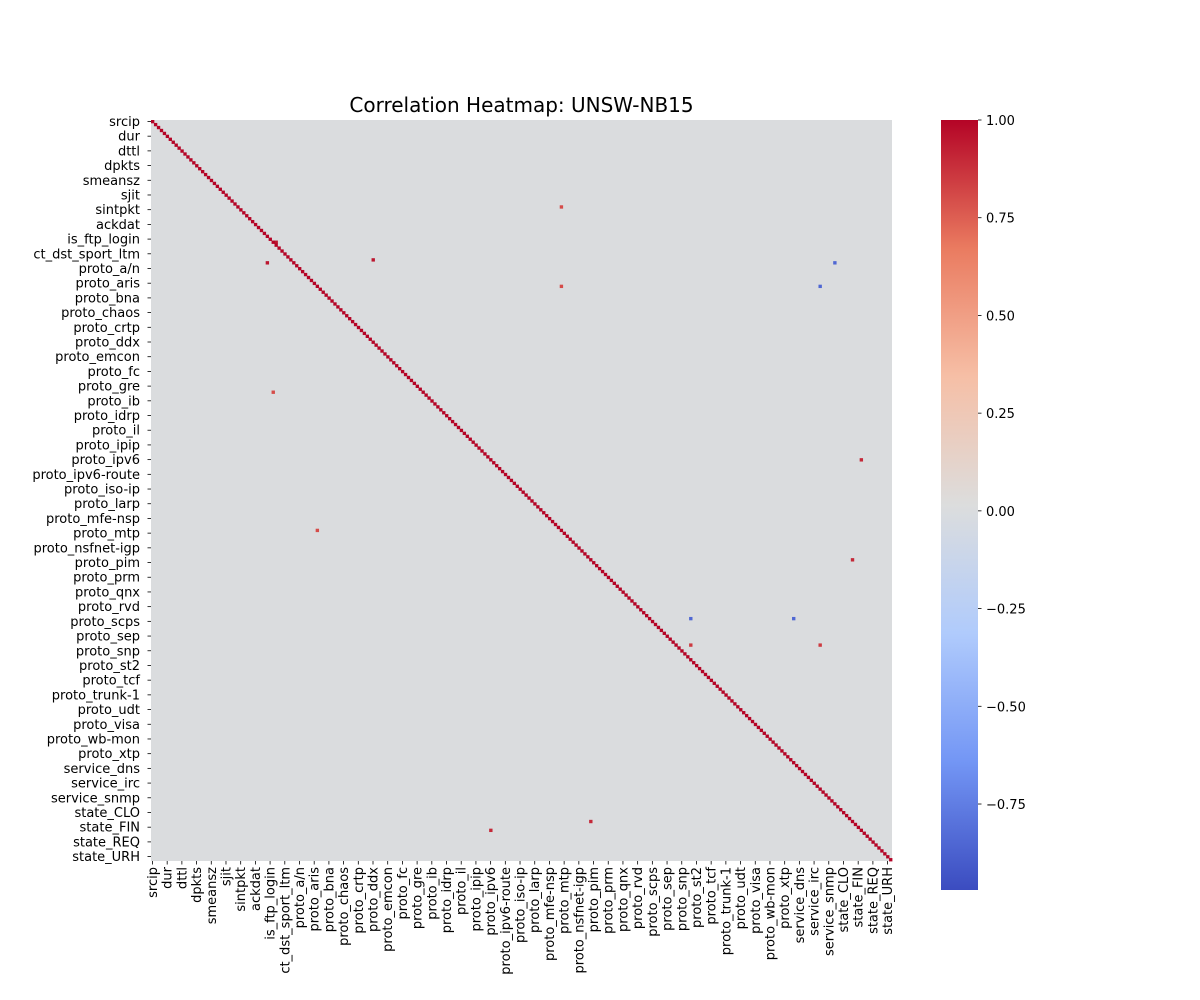 The height and width of the screenshot is (1000, 1200). What do you see at coordinates (403, 893) in the screenshot?
I see `x-tick-label: proto_fc` at bounding box center [403, 893].